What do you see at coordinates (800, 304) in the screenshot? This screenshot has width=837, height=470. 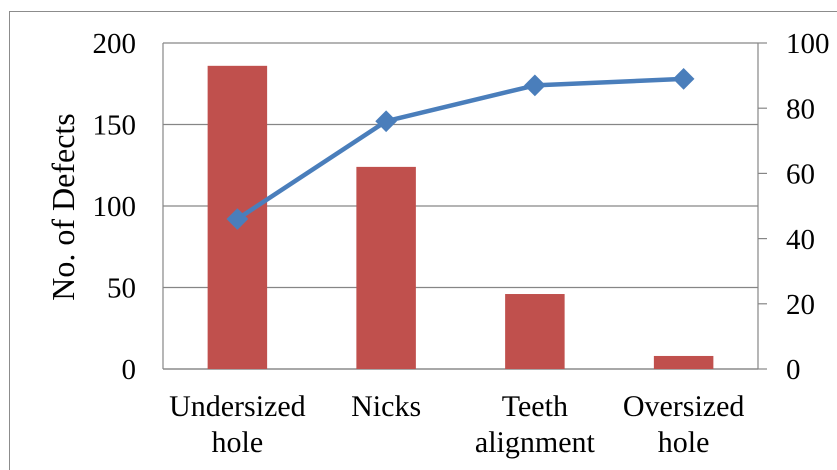 I see `y2-tick-label: 20` at bounding box center [800, 304].